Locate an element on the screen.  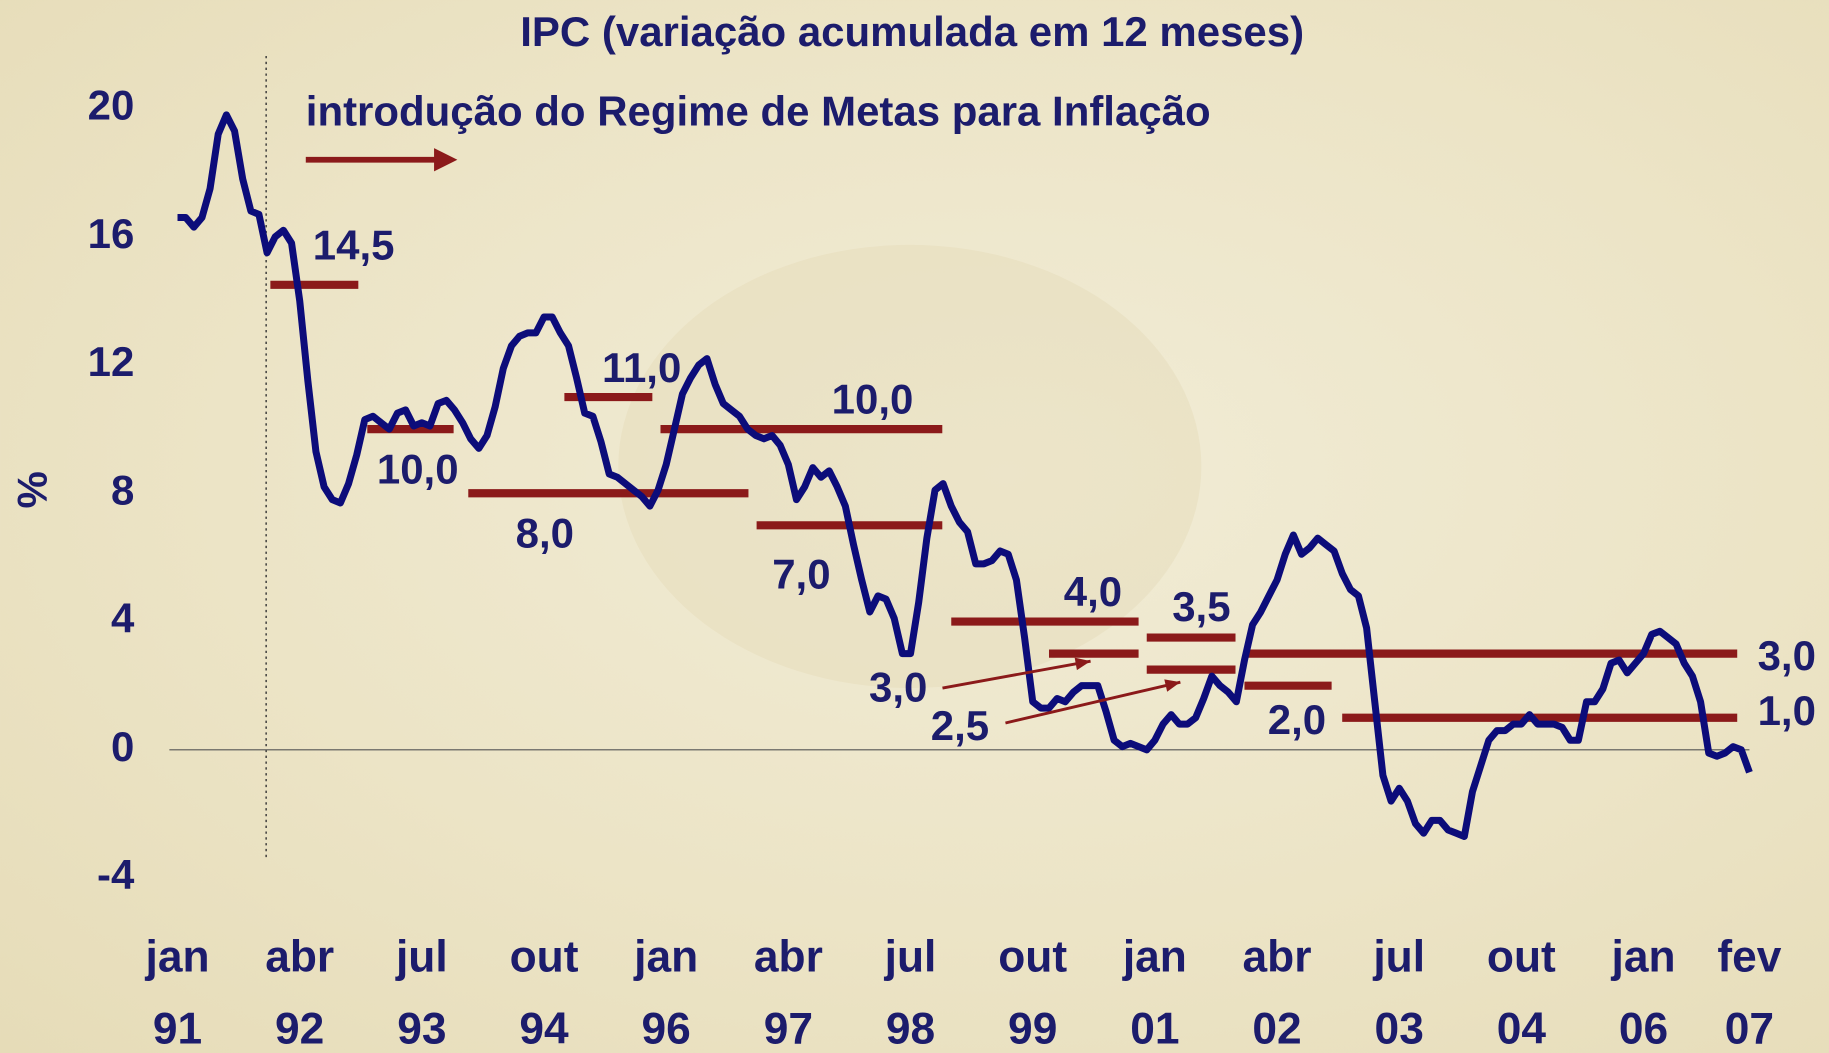
y-tick-label: 16 is located at coordinates (111, 233).